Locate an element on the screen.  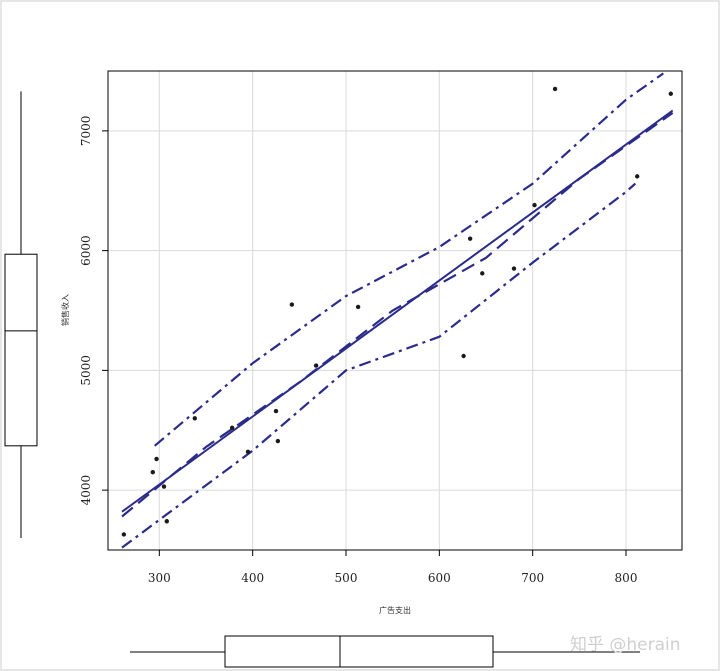
y-tick-label: 4000 is located at coordinates (86, 490).